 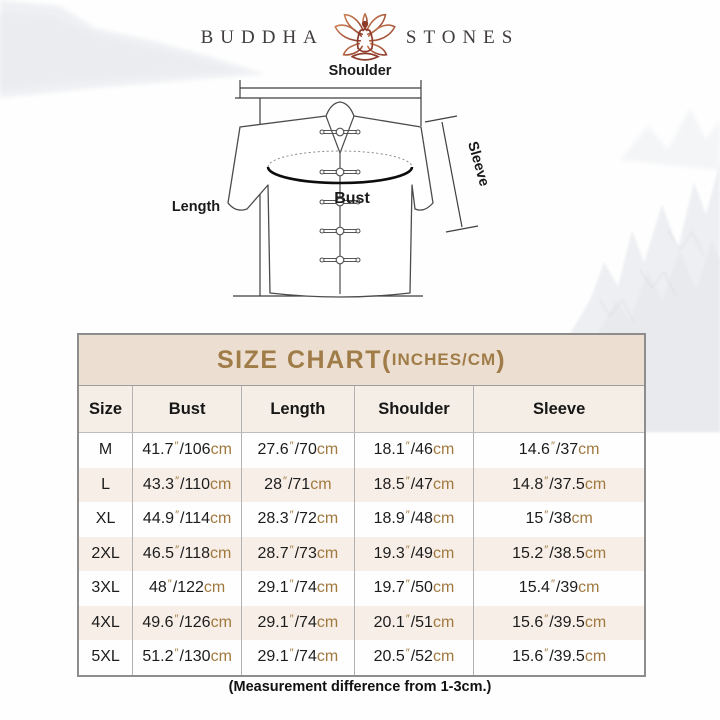 I want to click on brand-logo: BUDDHA, so click(x=360, y=38).